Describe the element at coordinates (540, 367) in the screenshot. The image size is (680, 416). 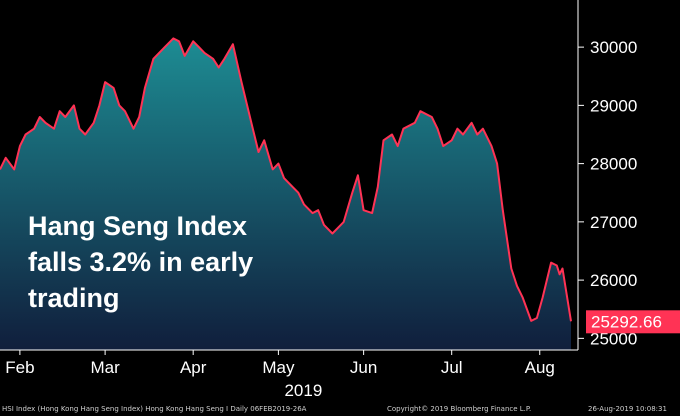
I see `x-tick-label: Aug` at that location.